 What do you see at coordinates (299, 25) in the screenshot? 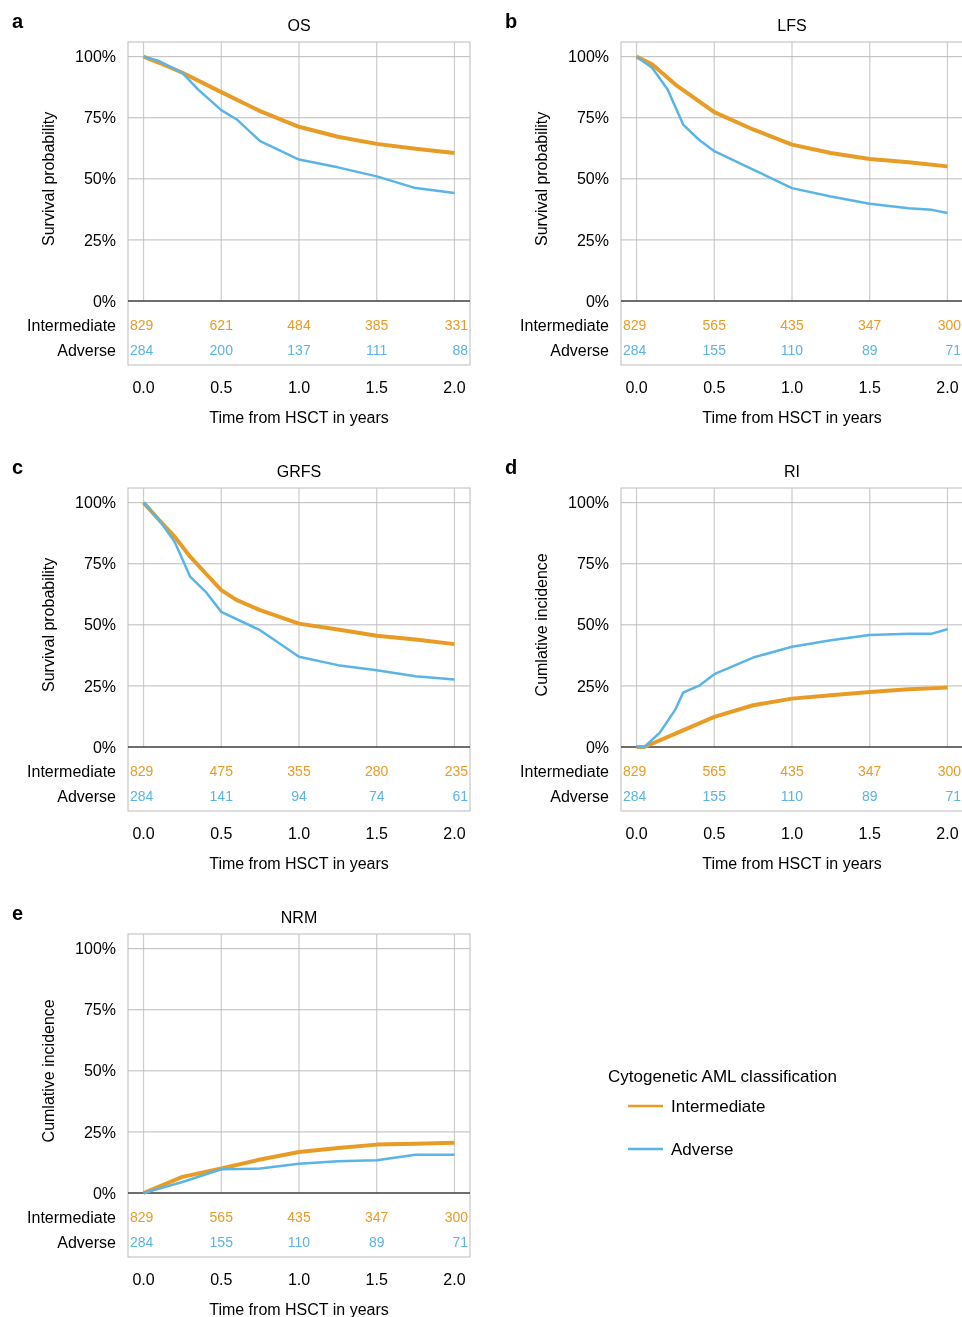
I see `chart-title: OS` at bounding box center [299, 25].